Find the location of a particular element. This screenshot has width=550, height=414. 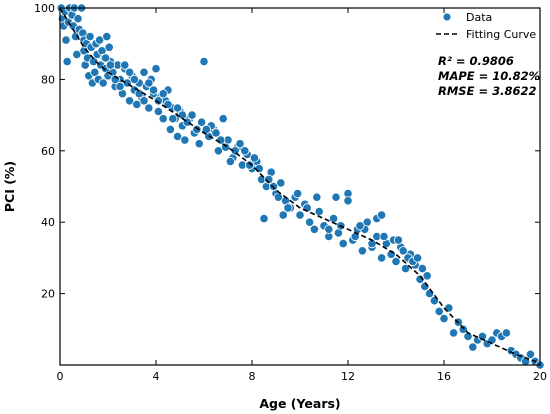

stat-r-squared: R² = 0.9806 is located at coordinates (476, 61).